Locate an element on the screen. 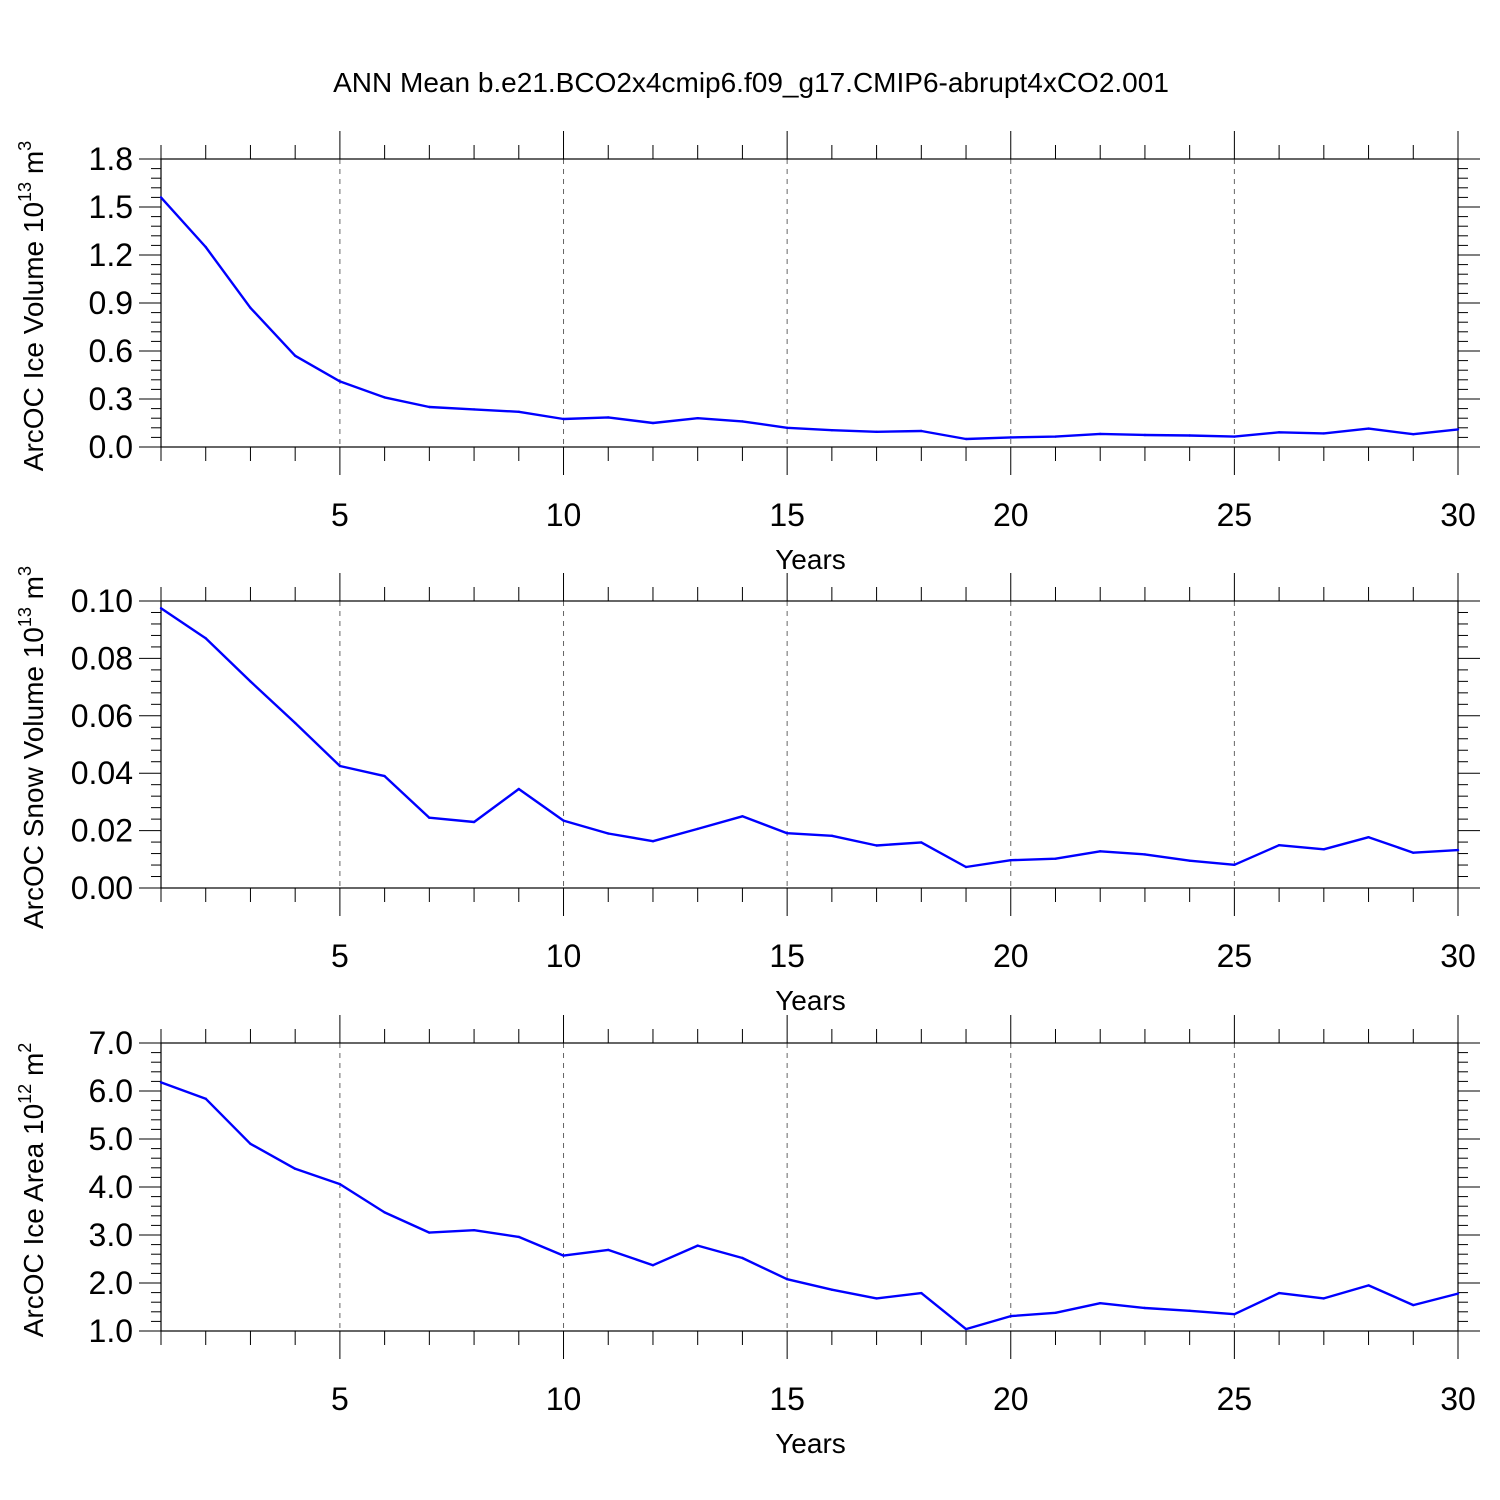  y-axis-label: ArcOC Ice Volume 1013 m3 is located at coordinates (32, 306).